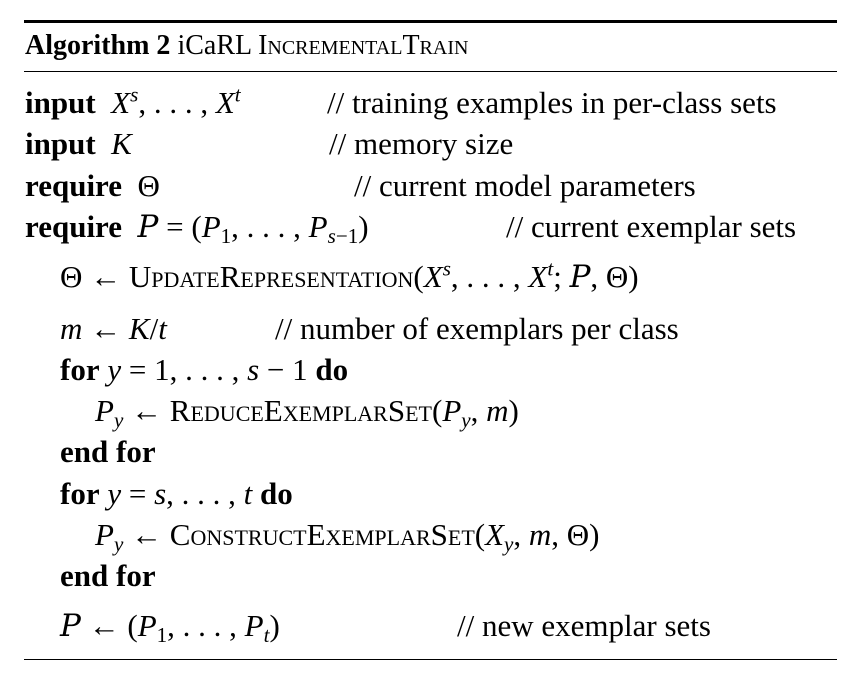 This screenshot has width=864, height=681. Describe the element at coordinates (421, 143) in the screenshot. I see `comment-input-2: // memory size` at that location.